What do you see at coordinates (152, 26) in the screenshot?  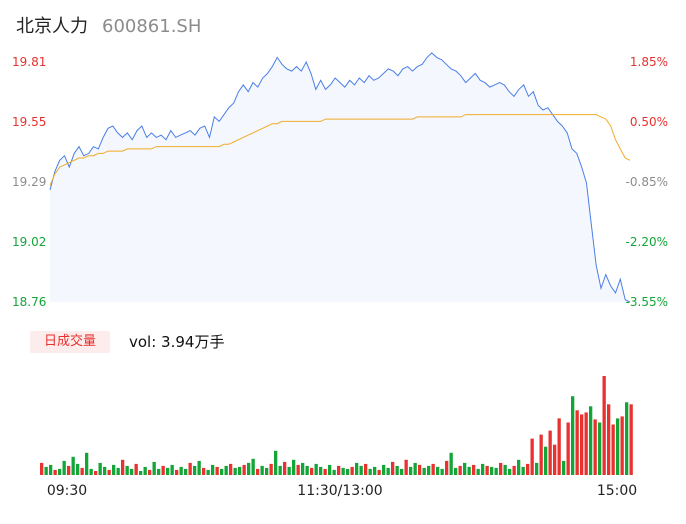 I see `stock-code: 600861.SH` at bounding box center [152, 26].